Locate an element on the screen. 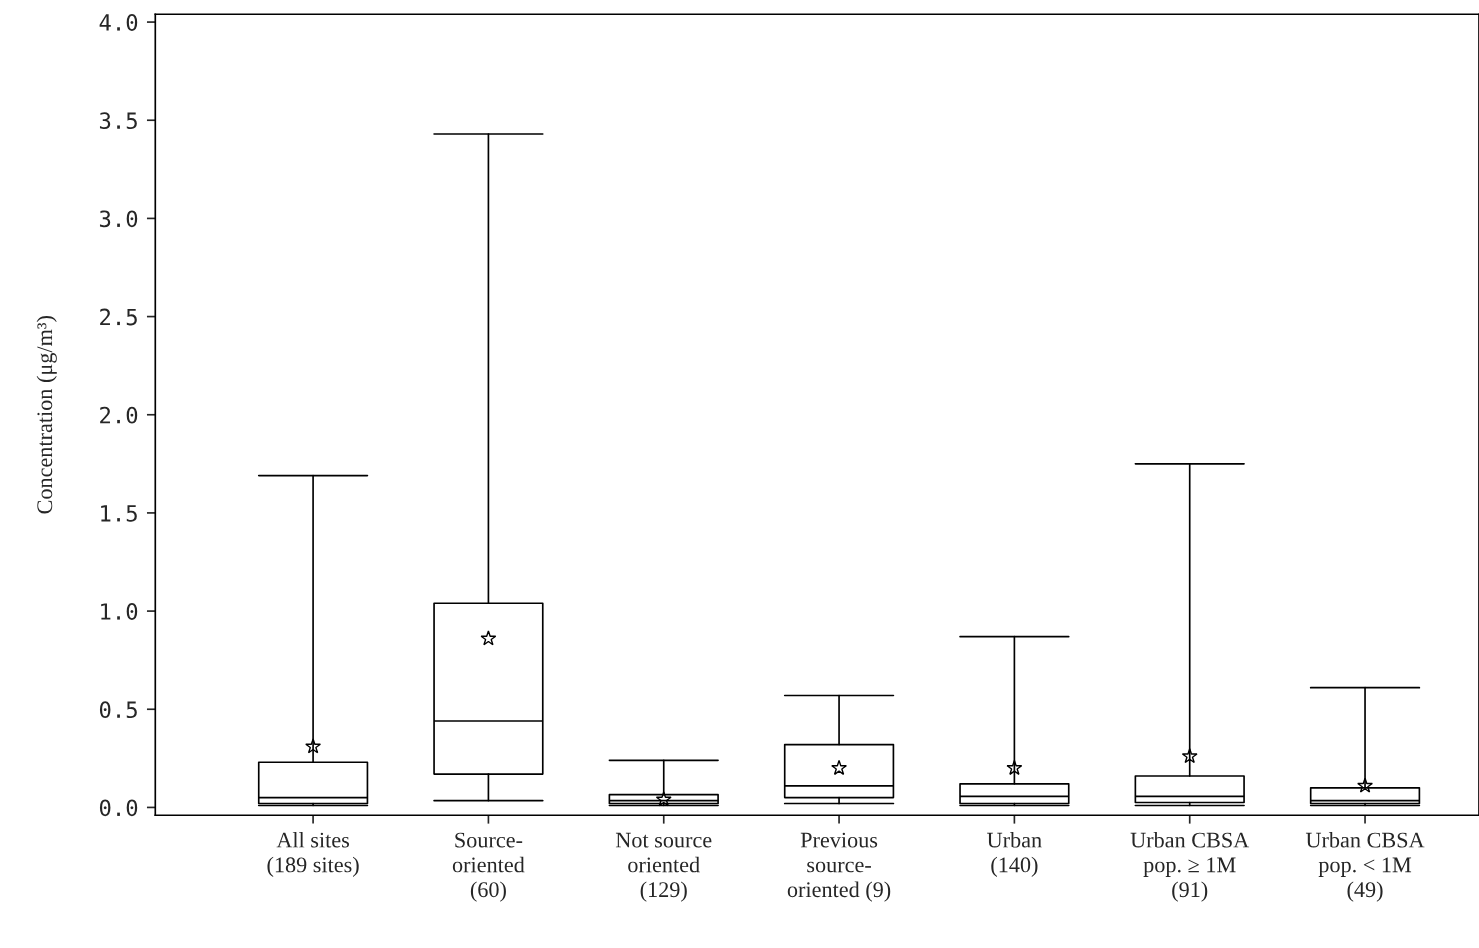  y-tick-label: 4.0 is located at coordinates (118, 22).